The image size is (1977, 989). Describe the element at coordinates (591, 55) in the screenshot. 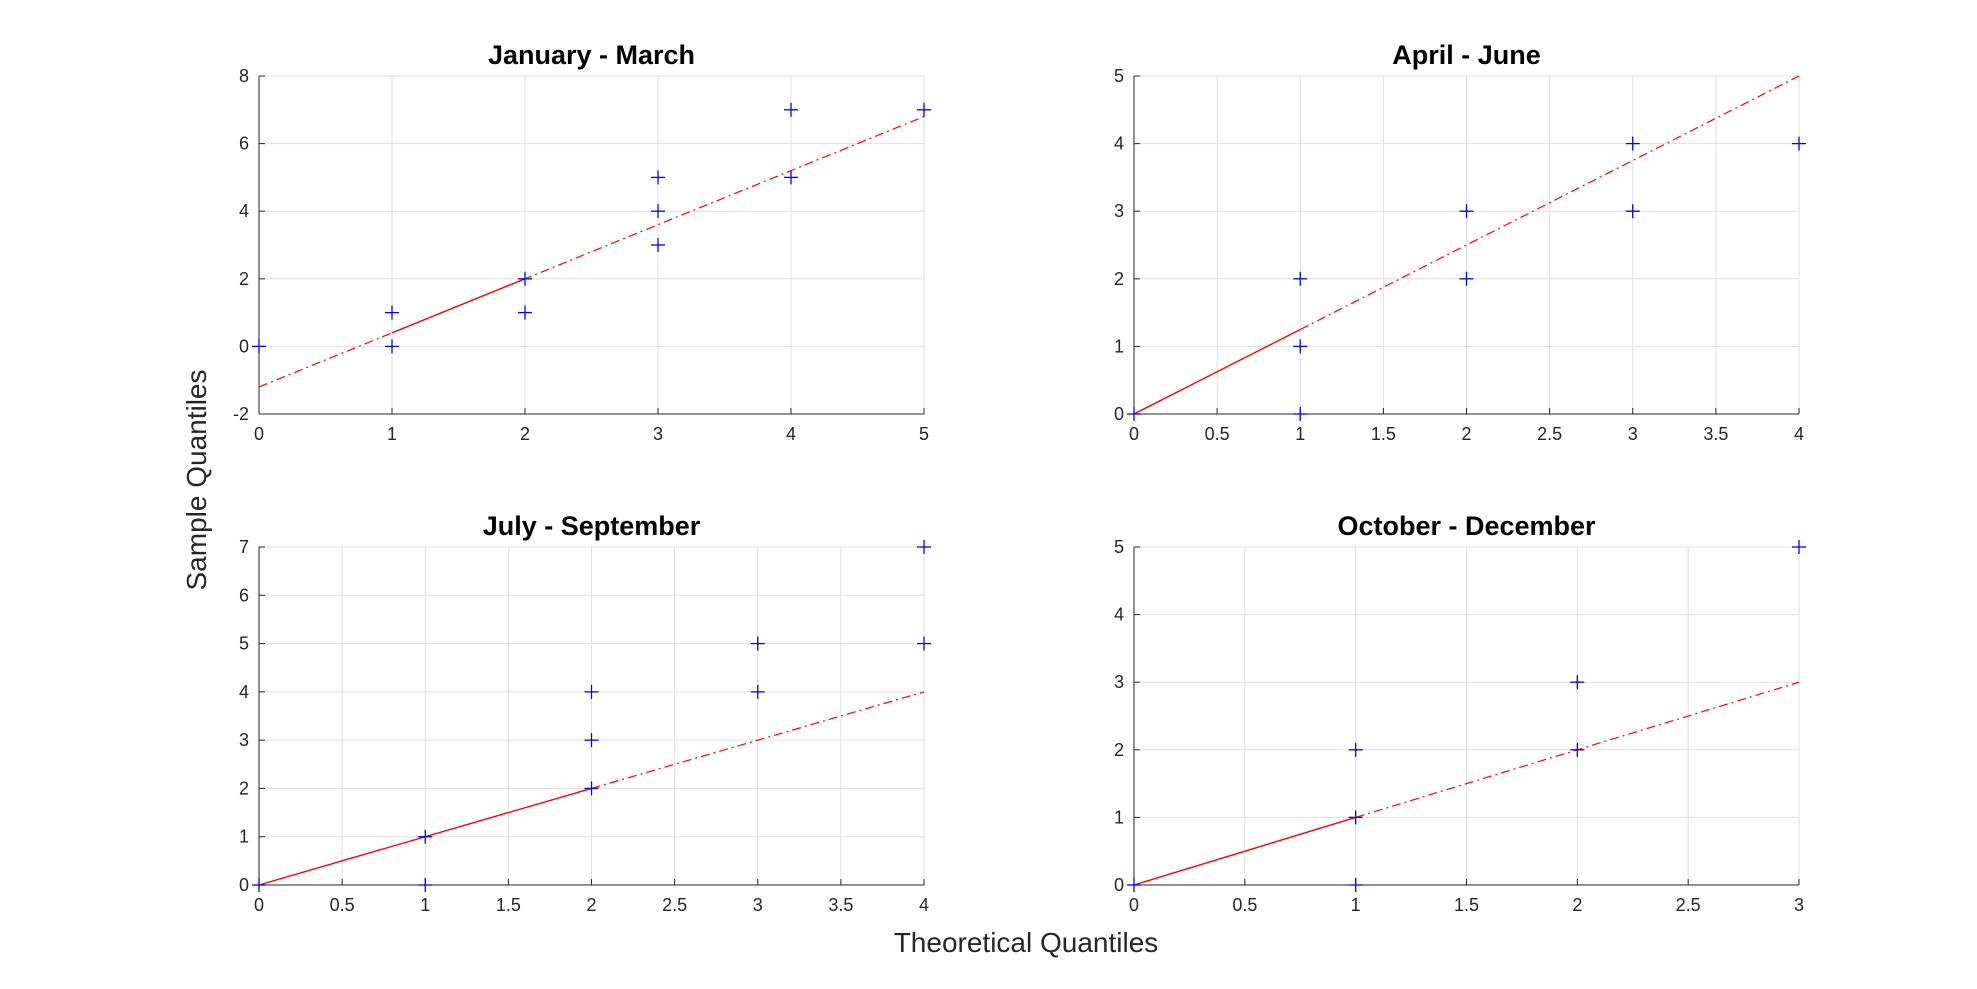

I see `subplot-title: January - March` at that location.